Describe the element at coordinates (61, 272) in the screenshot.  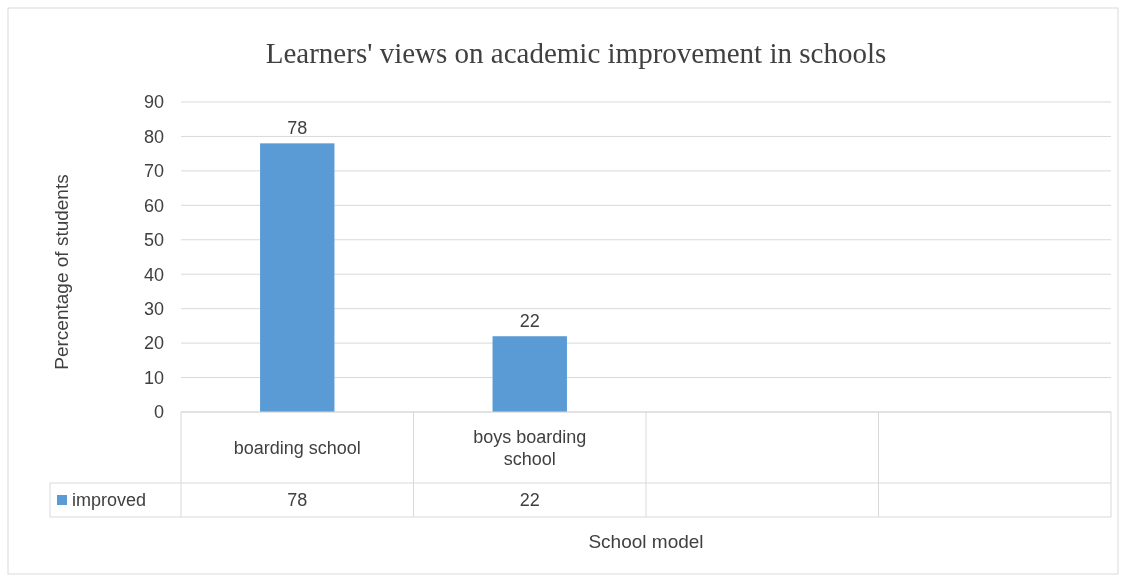
I see `y-axis-title: Percentage of students` at that location.